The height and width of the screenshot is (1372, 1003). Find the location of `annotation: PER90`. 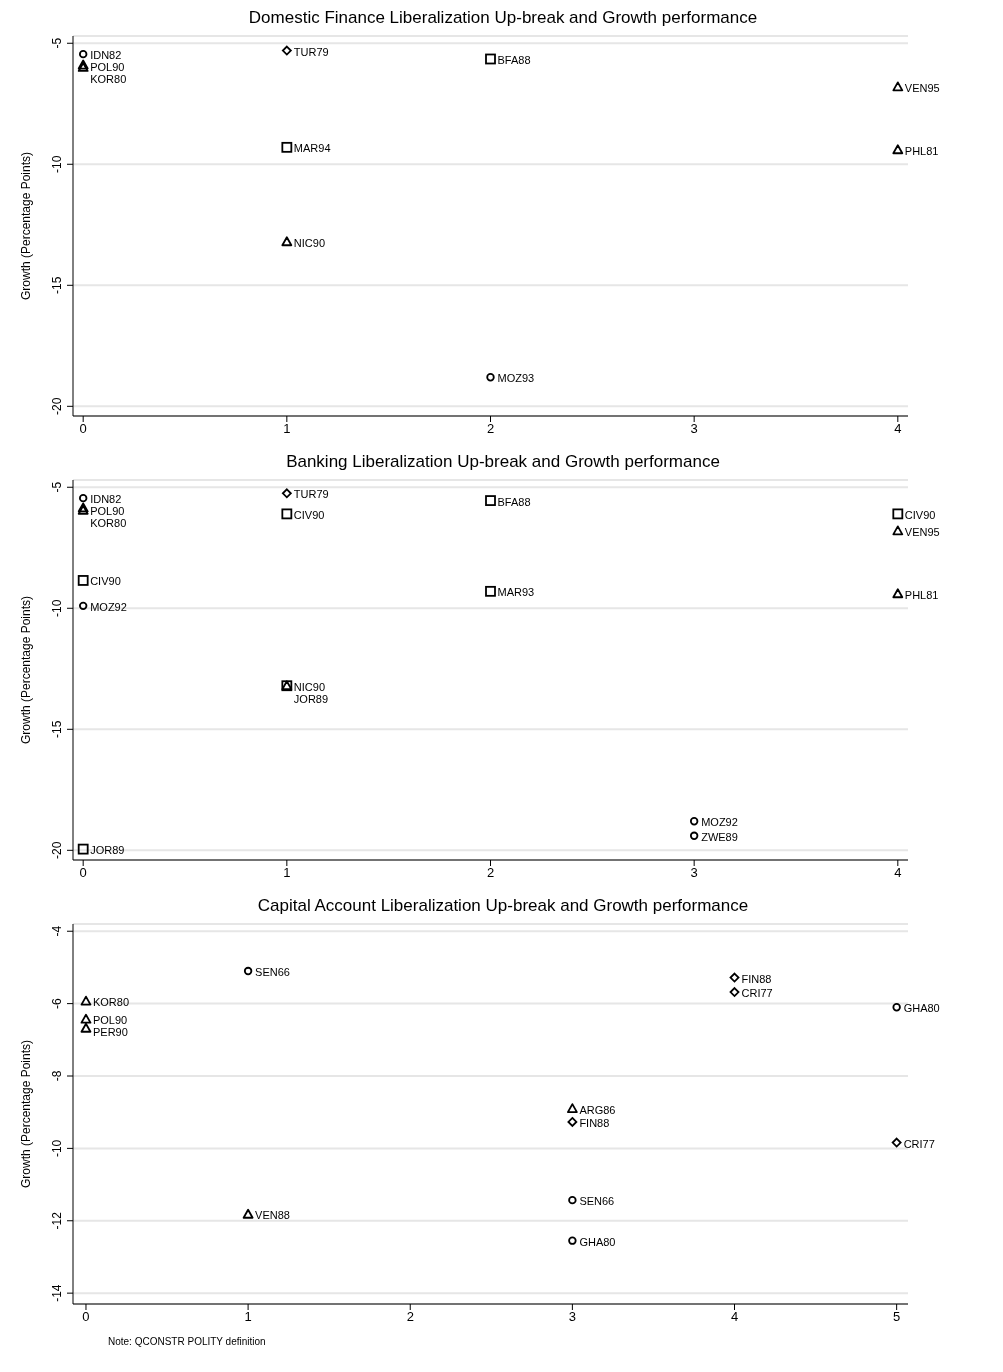

annotation: PER90 is located at coordinates (110, 1032).